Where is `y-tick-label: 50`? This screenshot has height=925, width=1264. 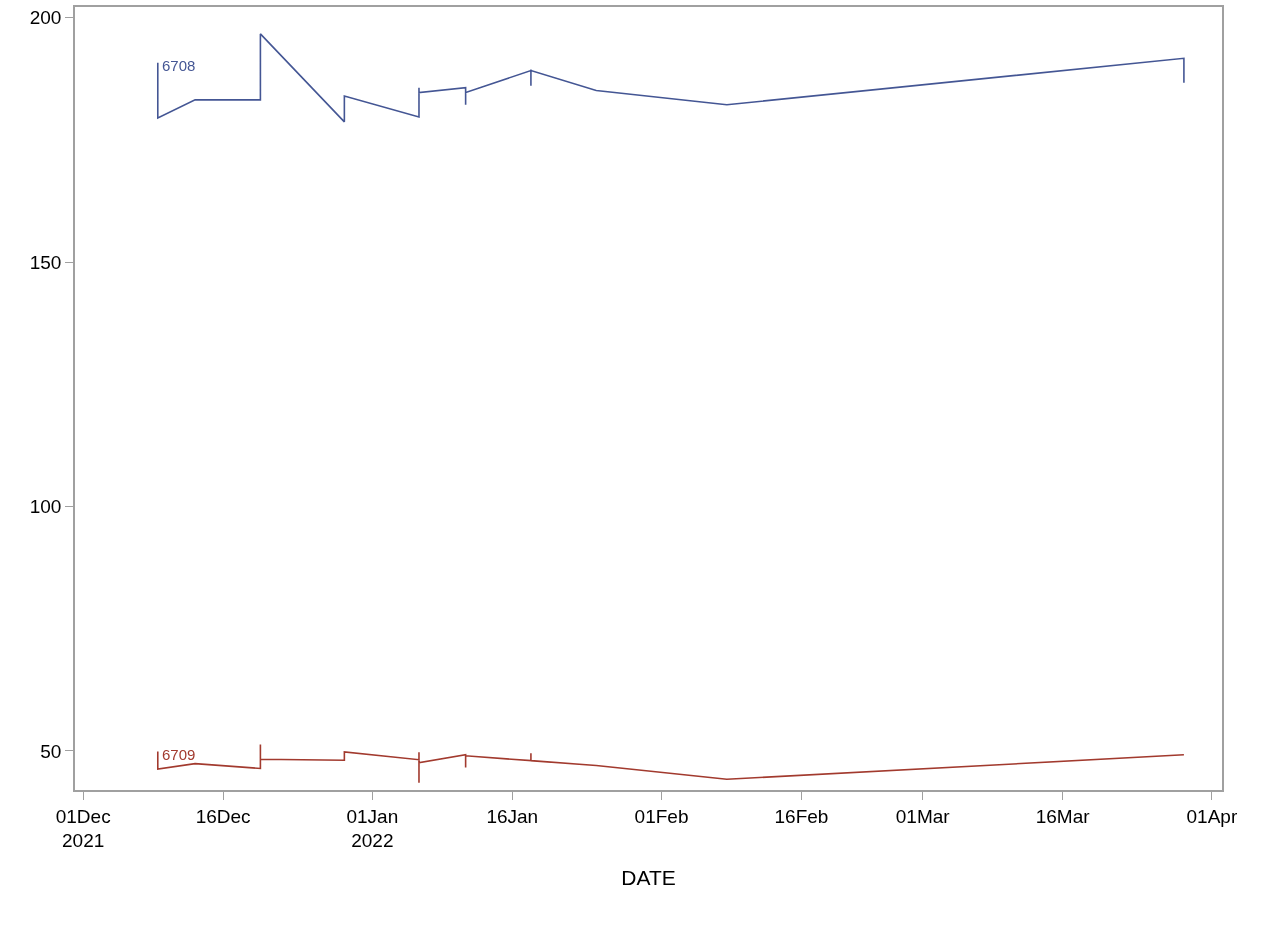
y-tick-label: 50 is located at coordinates (51, 751).